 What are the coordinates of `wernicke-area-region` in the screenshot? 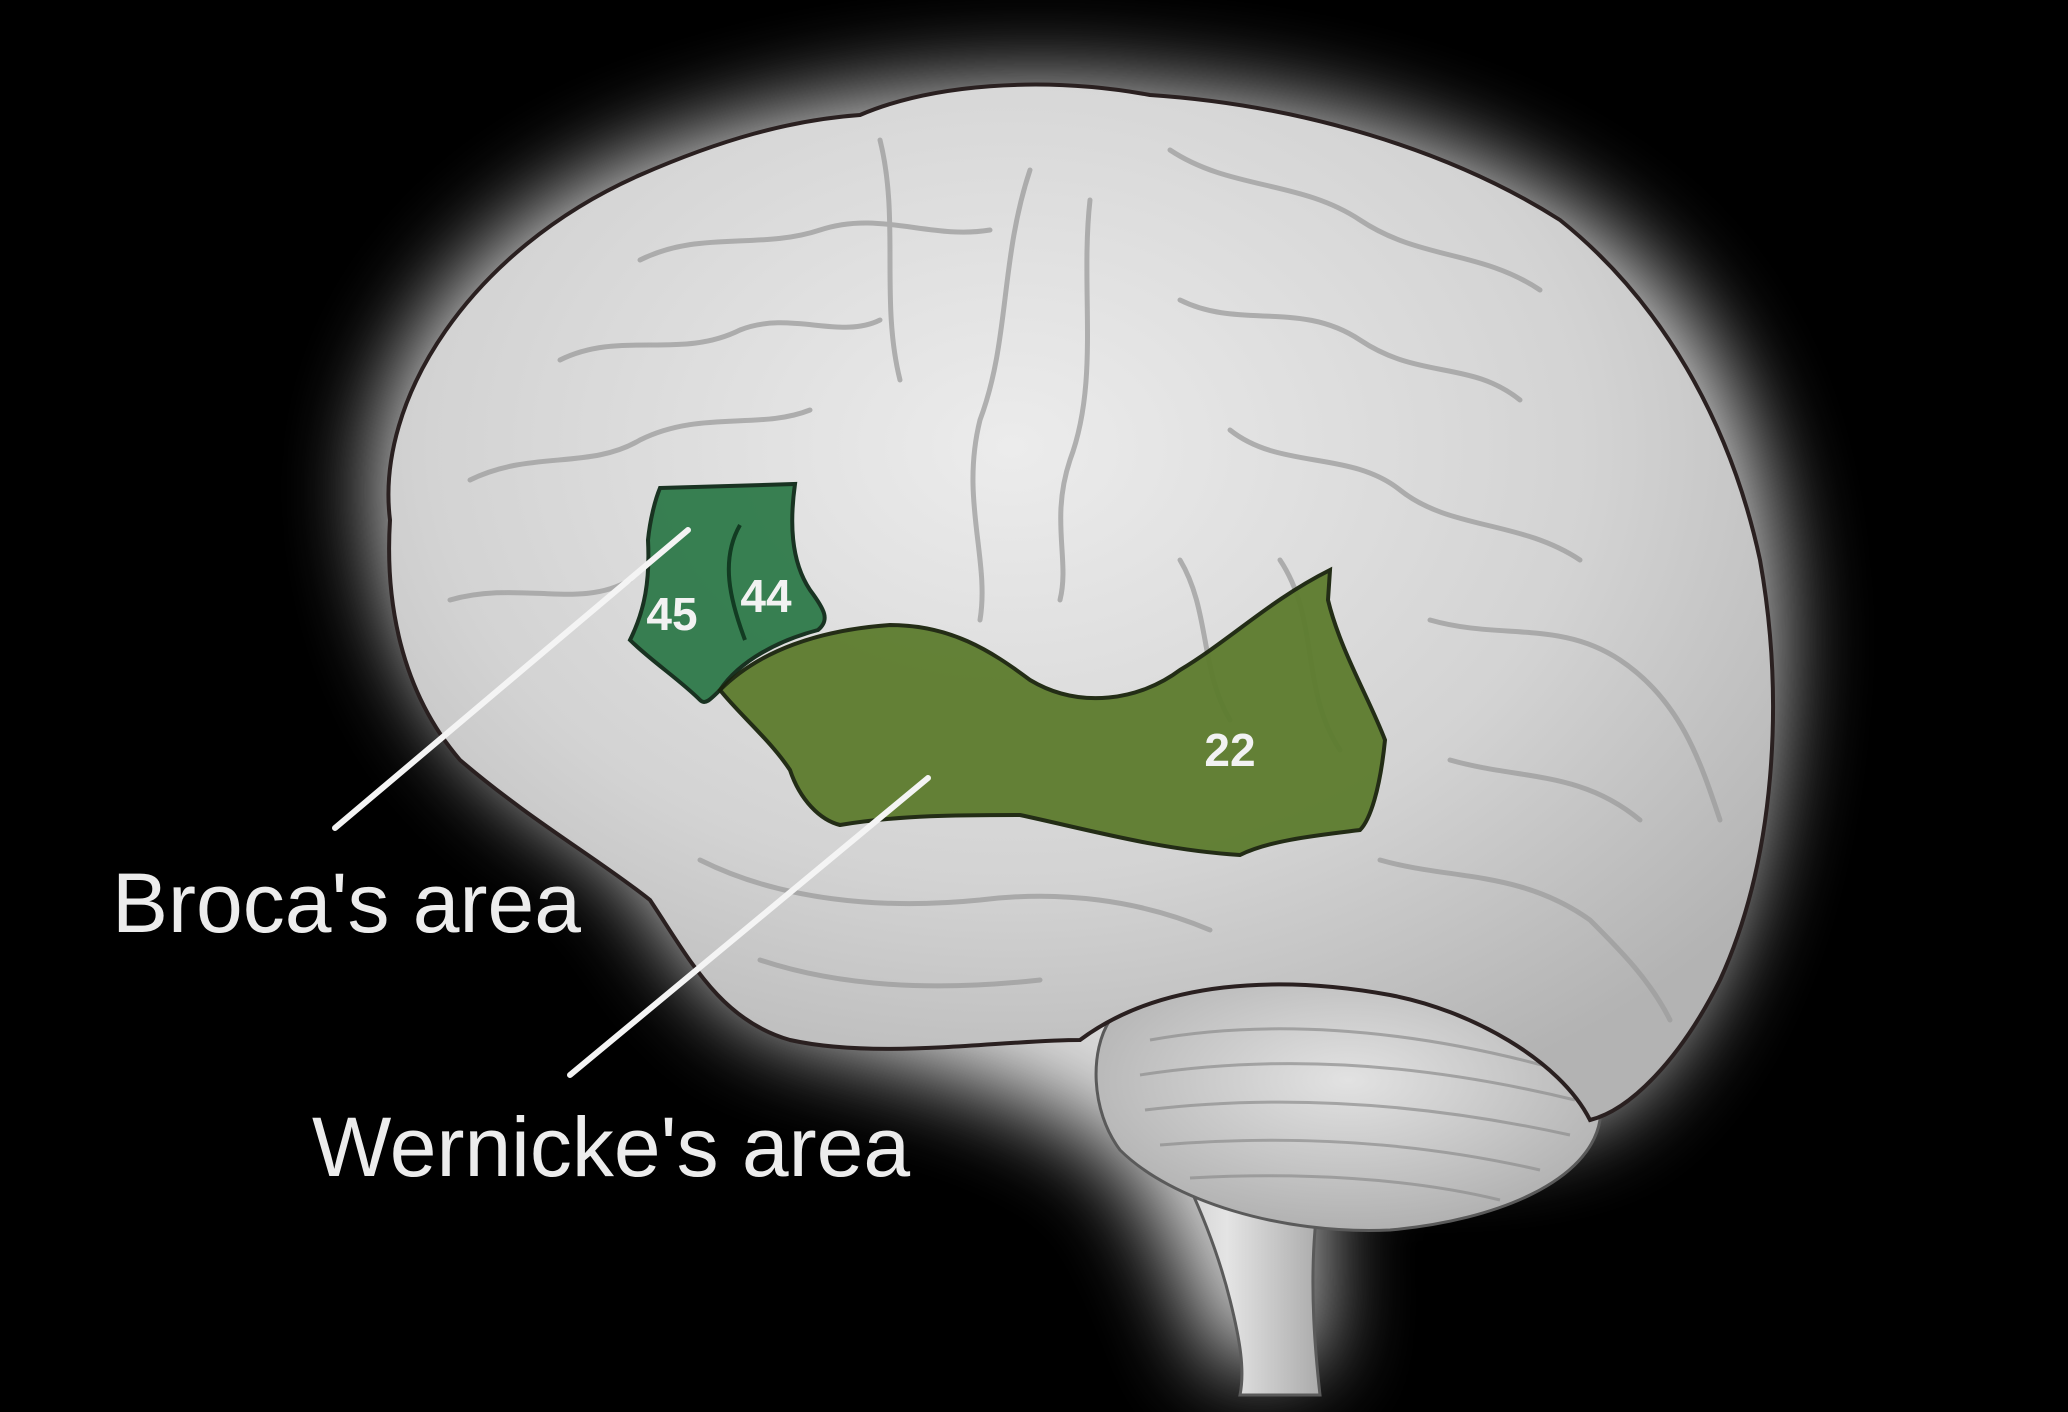 It's located at (1052, 712).